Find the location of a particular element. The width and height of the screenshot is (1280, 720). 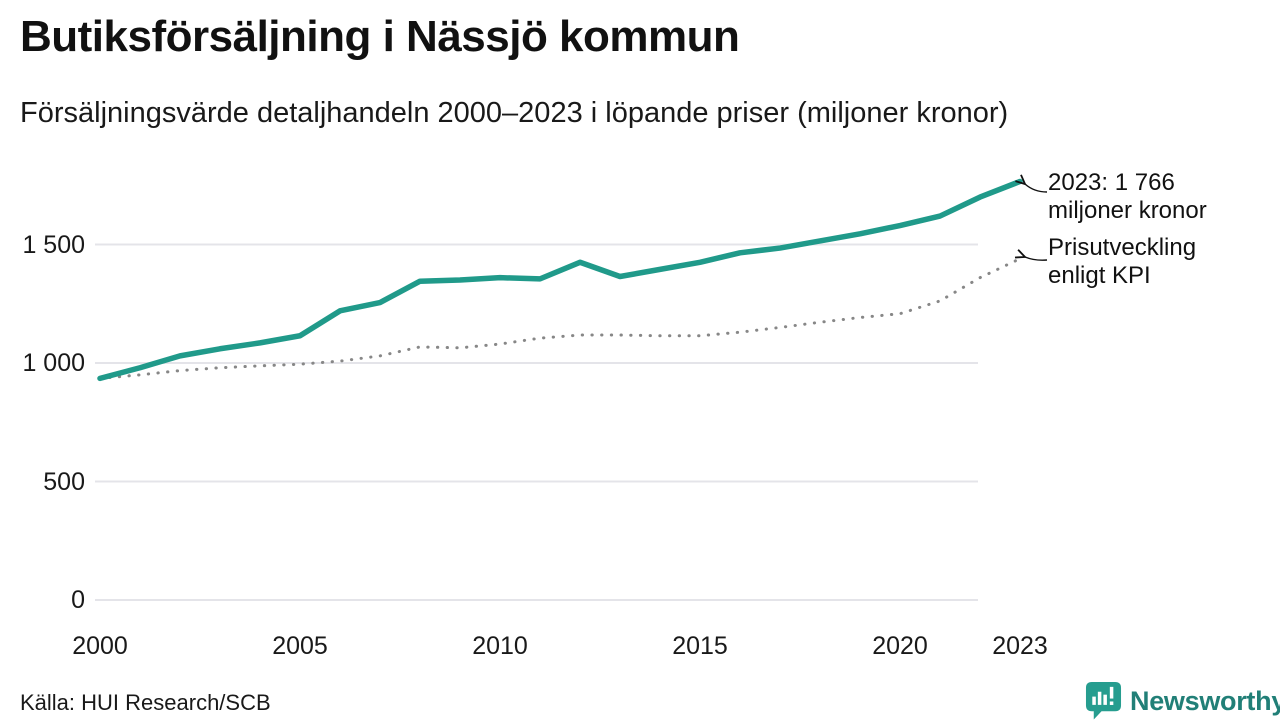

annotation-arrow-kpi is located at coordinates (1036, 259).